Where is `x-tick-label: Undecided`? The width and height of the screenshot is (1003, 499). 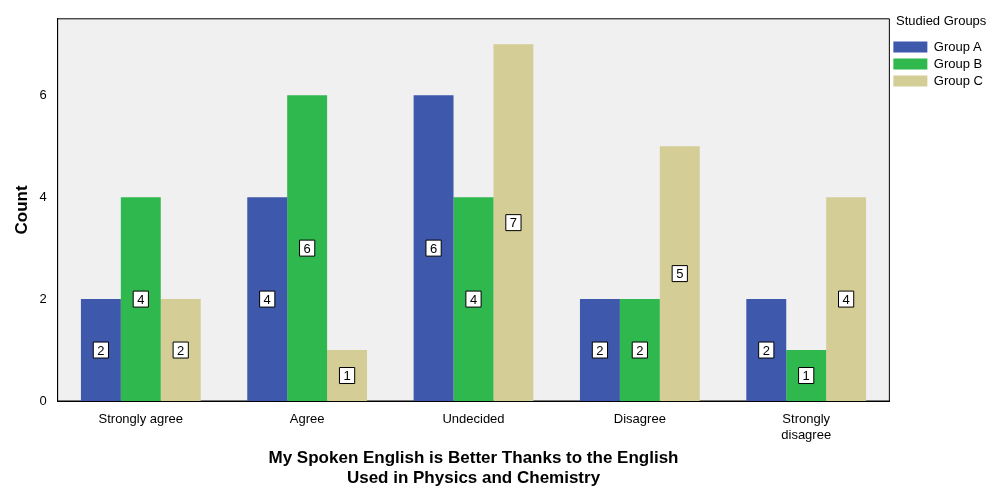 x-tick-label: Undecided is located at coordinates (473, 419).